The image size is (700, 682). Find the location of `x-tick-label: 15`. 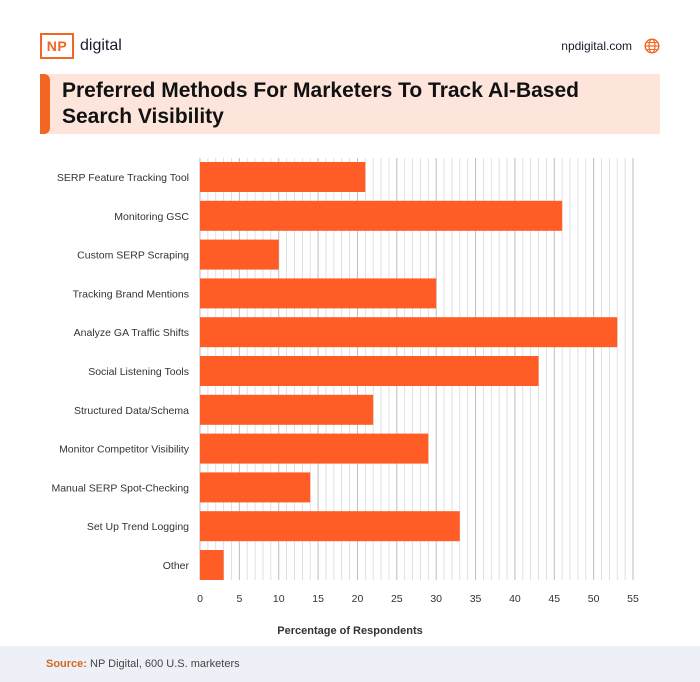

x-tick-label: 15 is located at coordinates (318, 599).